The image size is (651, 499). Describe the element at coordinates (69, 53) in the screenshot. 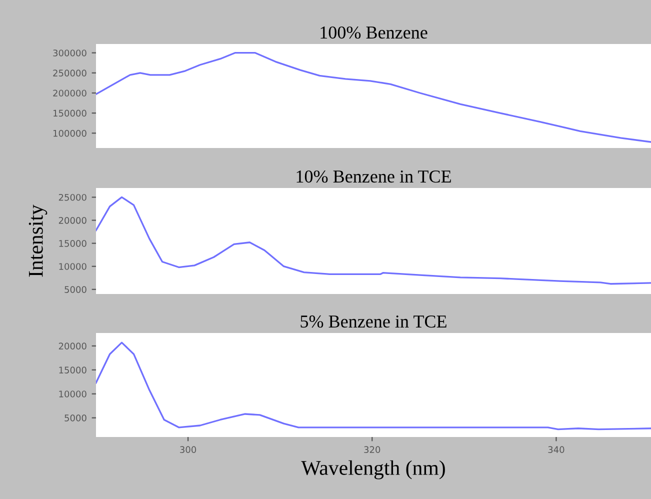

I see `y-tick-label: 300000` at that location.